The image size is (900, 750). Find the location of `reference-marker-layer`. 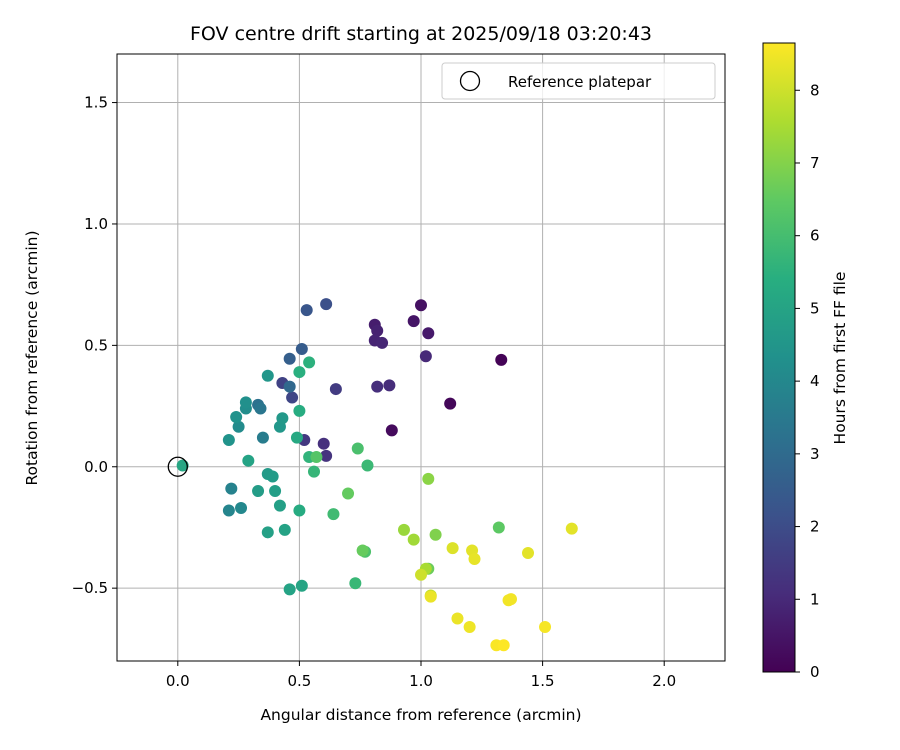

reference-marker-layer is located at coordinates (177, 466).